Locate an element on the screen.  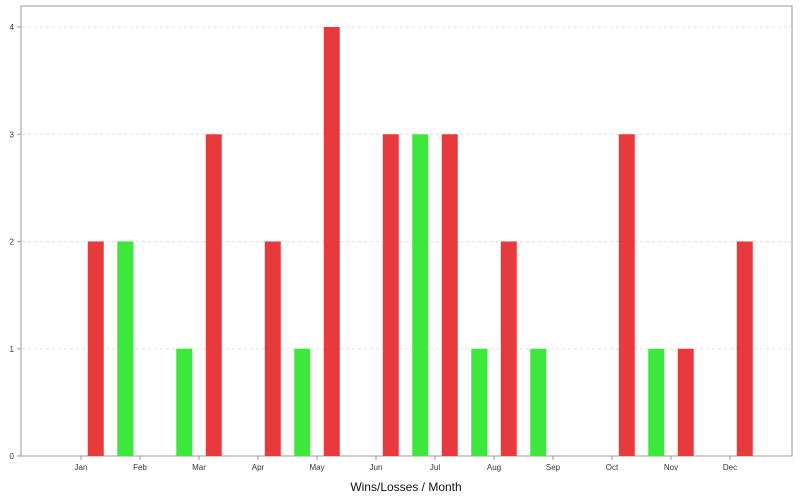
y-tick-label: 2 is located at coordinates (12, 242).